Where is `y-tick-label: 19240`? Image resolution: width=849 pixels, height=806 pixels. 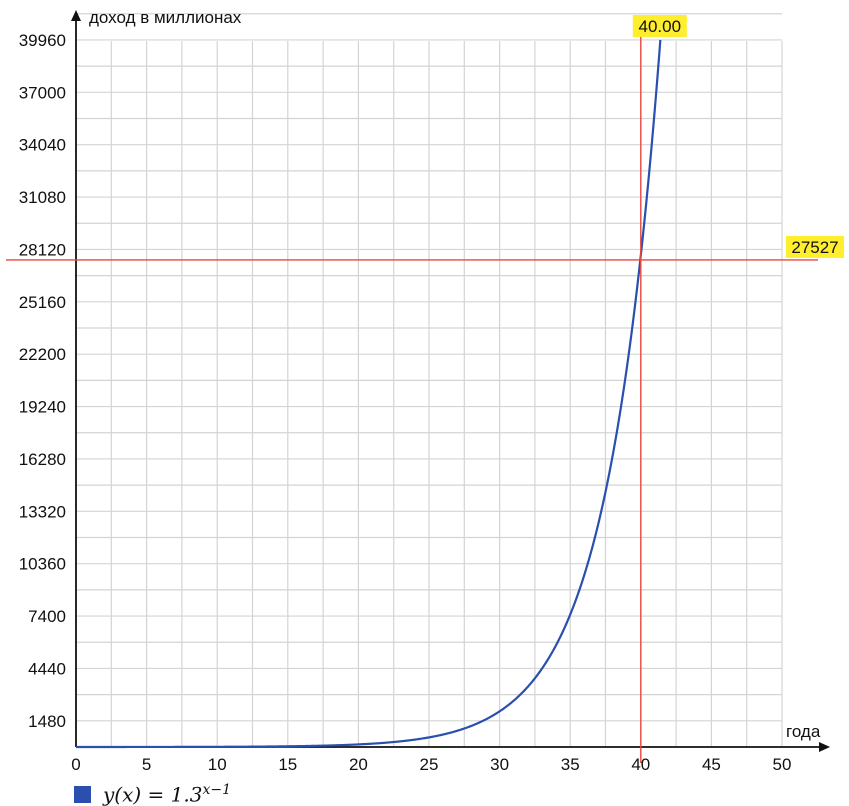
y-tick-label: 19240 is located at coordinates (42, 407).